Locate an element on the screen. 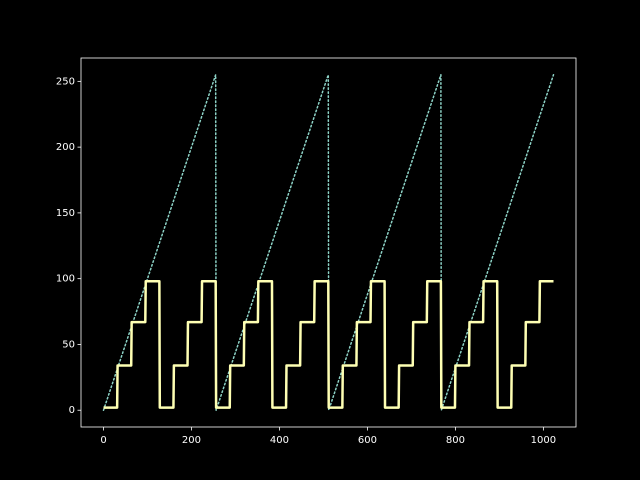 The width and height of the screenshot is (640, 480). x-tick-label: 0 is located at coordinates (103, 440).